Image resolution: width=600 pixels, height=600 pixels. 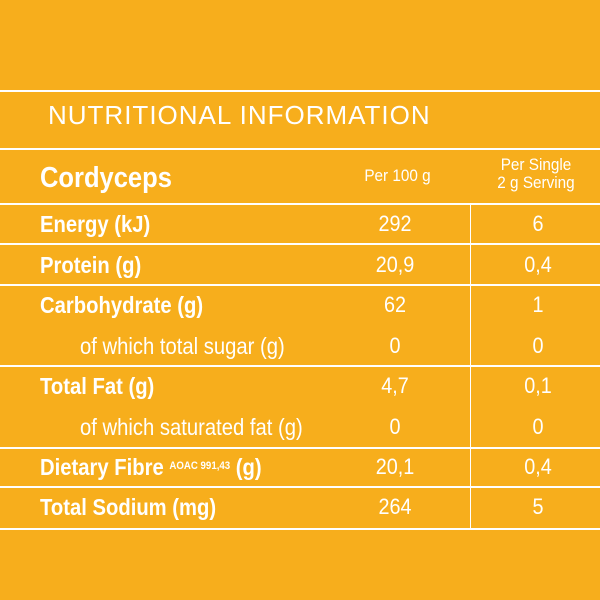 What do you see at coordinates (395, 264) in the screenshot?
I see `value-per-100g: 20,9` at bounding box center [395, 264].